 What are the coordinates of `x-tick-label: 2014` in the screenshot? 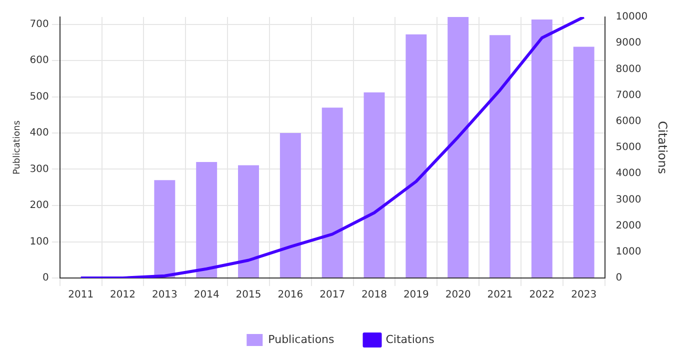 It's located at (207, 295).